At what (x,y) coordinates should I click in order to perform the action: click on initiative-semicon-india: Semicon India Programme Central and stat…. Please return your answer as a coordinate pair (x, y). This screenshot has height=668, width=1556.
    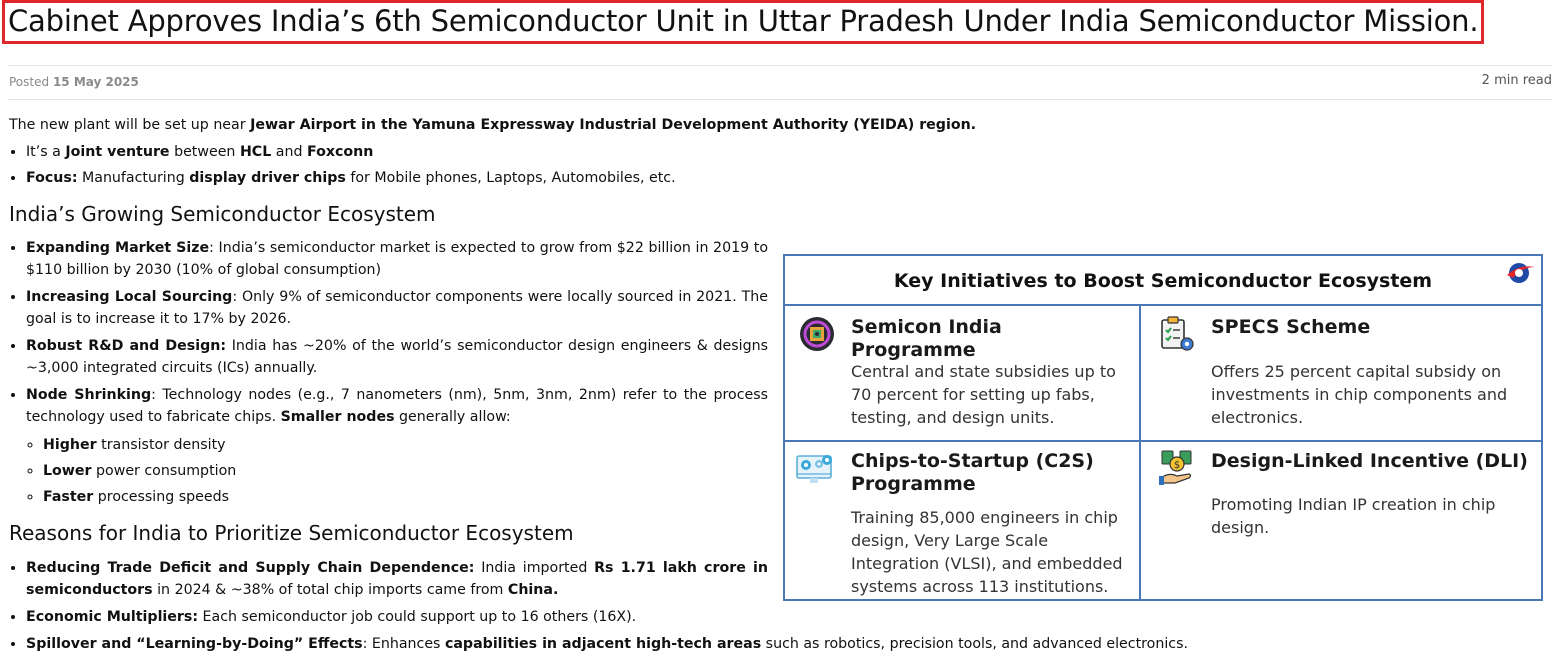
    Looking at the image, I should click on (964, 376).